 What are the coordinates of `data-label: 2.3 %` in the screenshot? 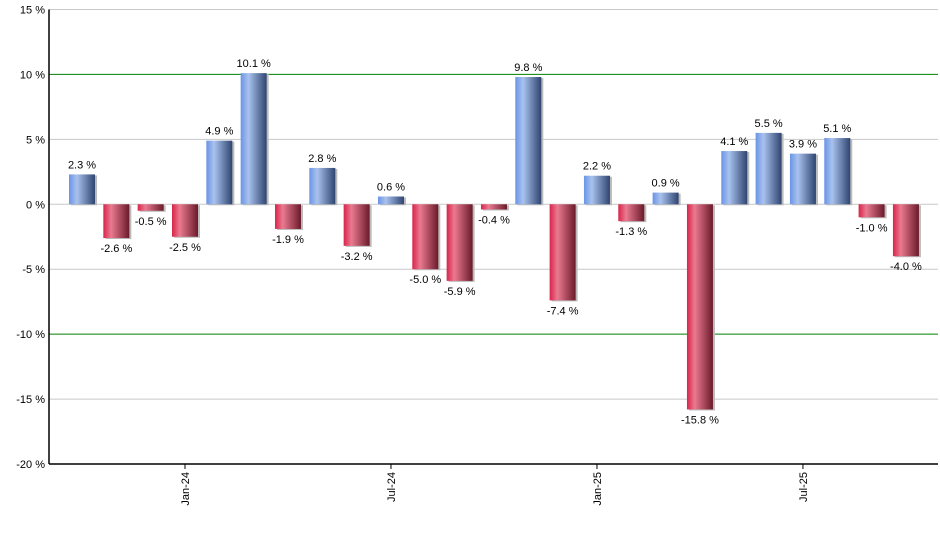 It's located at (82, 165).